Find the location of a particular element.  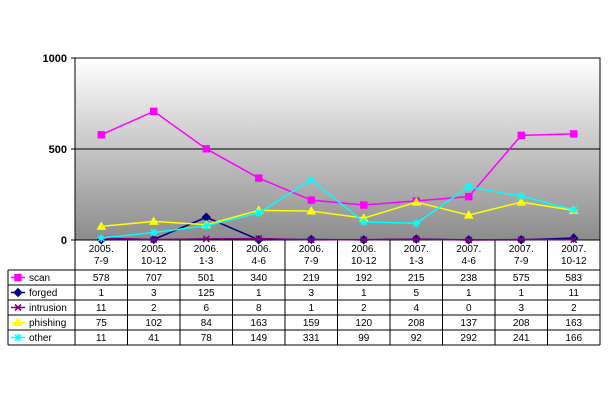

cell-forged-6: 5 is located at coordinates (416, 293).